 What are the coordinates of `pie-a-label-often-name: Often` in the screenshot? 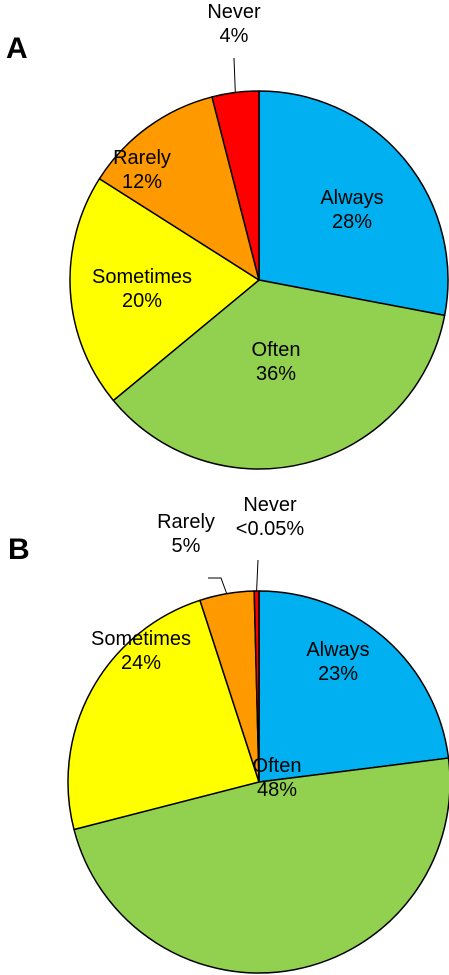 It's located at (276, 350).